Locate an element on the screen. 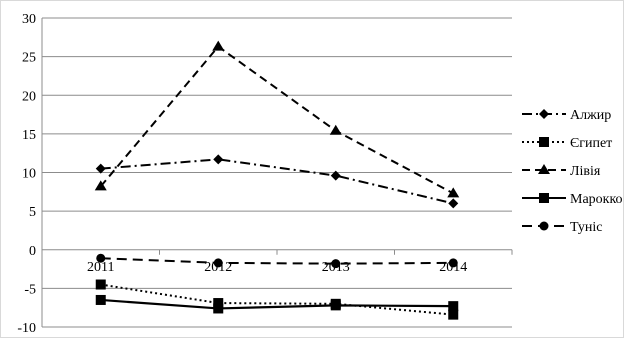 The image size is (624, 338). legend-label: Єгипет is located at coordinates (591, 143).